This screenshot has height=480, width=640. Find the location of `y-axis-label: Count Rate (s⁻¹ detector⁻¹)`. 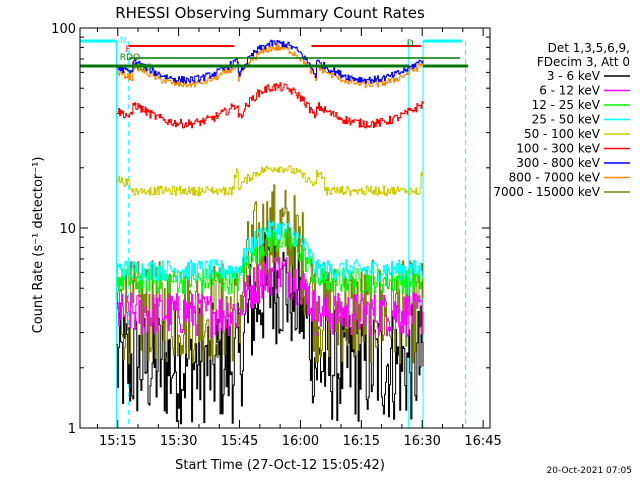

y-axis-label: Count Rate (s⁻¹ detector⁻¹) is located at coordinates (38, 245).